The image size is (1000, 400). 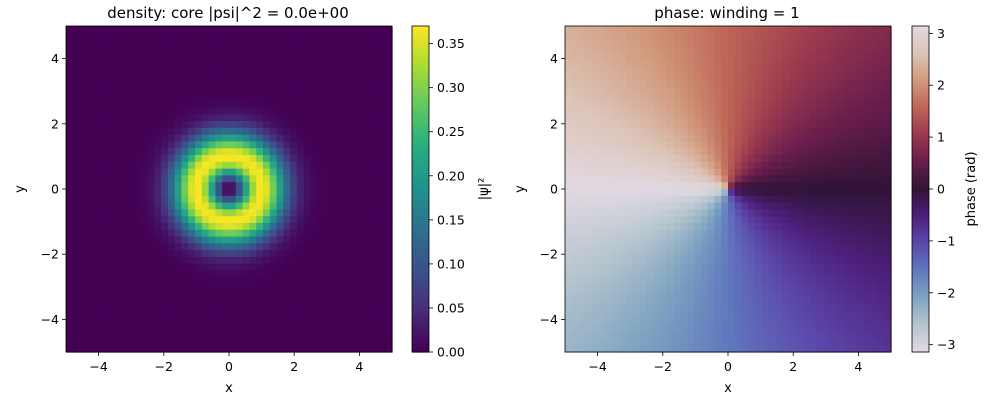 What do you see at coordinates (728, 366) in the screenshot?
I see `x-tick-label: 0` at bounding box center [728, 366].